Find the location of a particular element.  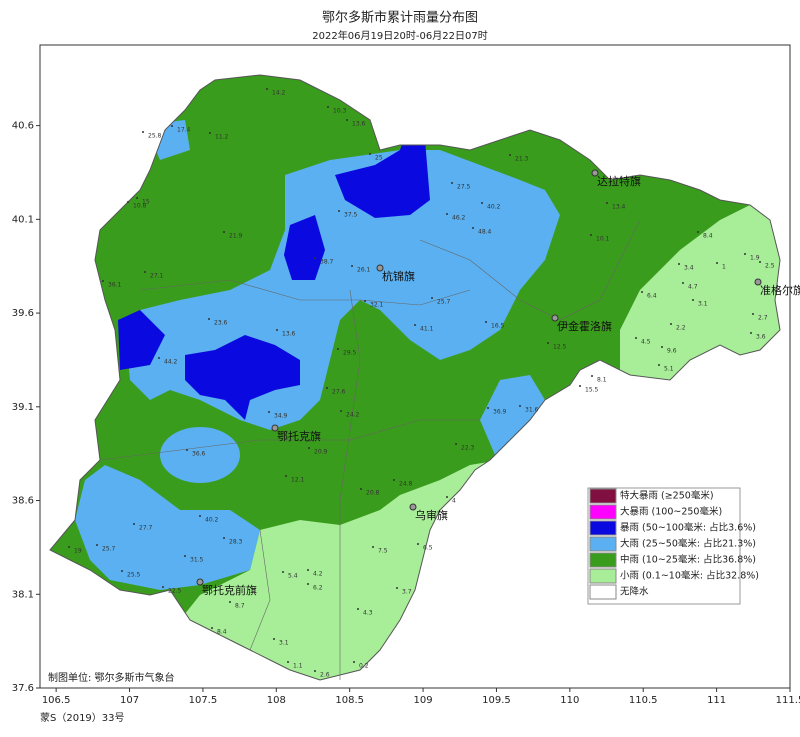

station-value: 37.5 is located at coordinates (351, 215).